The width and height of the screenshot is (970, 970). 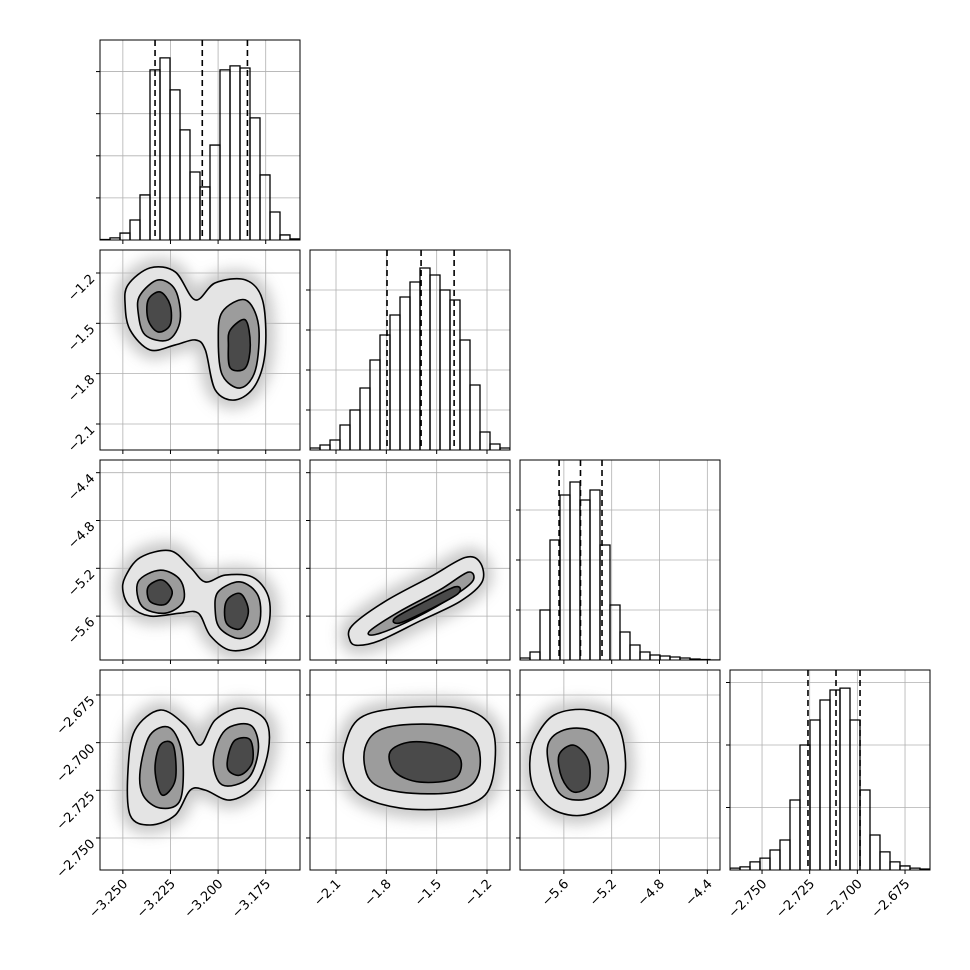 I want to click on y-tick-label: −2.1, so click(x=81, y=439).